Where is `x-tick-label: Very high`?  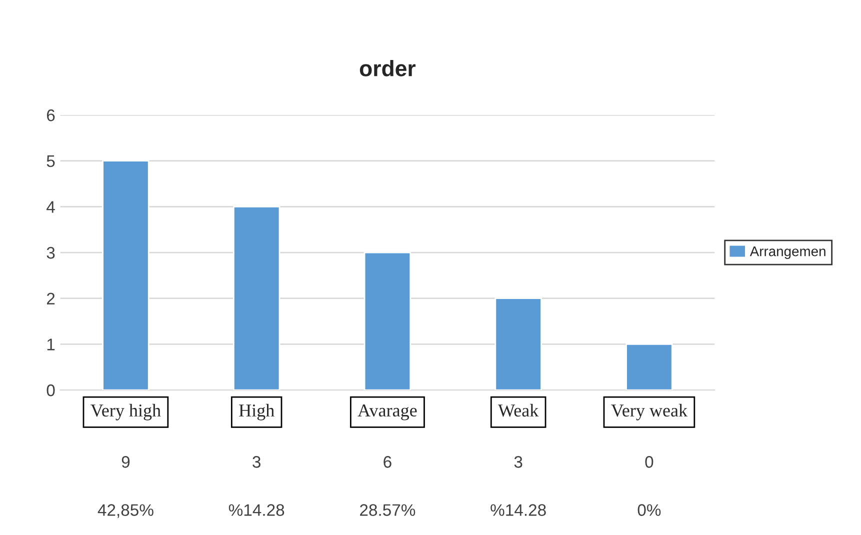
x-tick-label: Very high is located at coordinates (125, 412).